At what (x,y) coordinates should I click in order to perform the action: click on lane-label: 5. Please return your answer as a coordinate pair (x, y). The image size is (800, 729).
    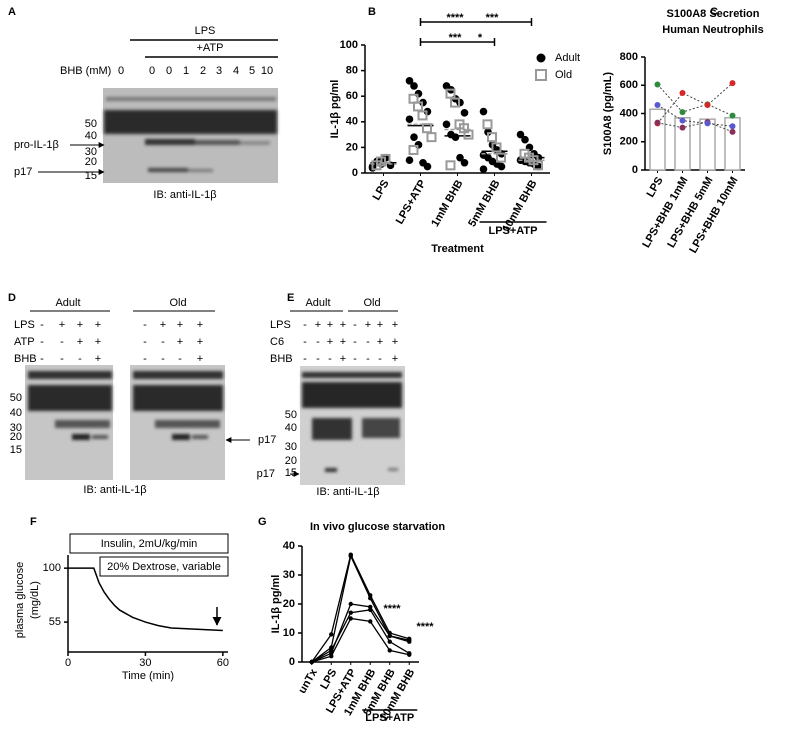
    Looking at the image, I should click on (252, 71).